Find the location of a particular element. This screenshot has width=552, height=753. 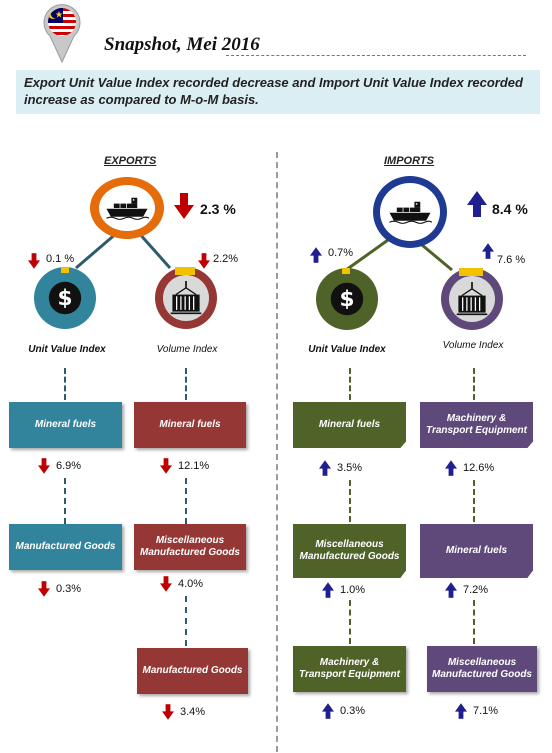

imports-unit-change-row: 1.0% is located at coordinates (343, 590).